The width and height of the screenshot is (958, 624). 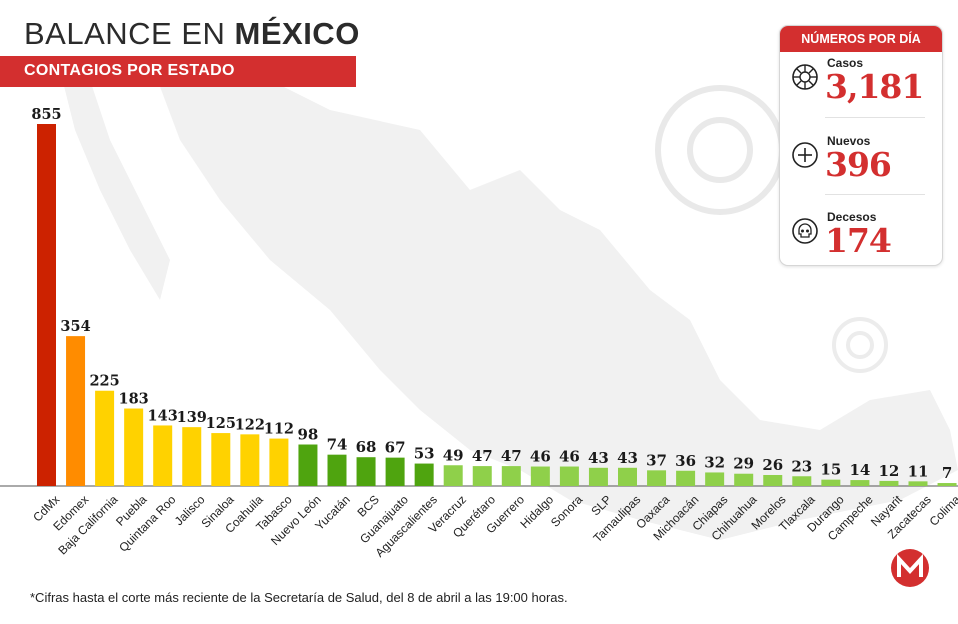 What do you see at coordinates (163, 415) in the screenshot?
I see `value-label: 143` at bounding box center [163, 415].